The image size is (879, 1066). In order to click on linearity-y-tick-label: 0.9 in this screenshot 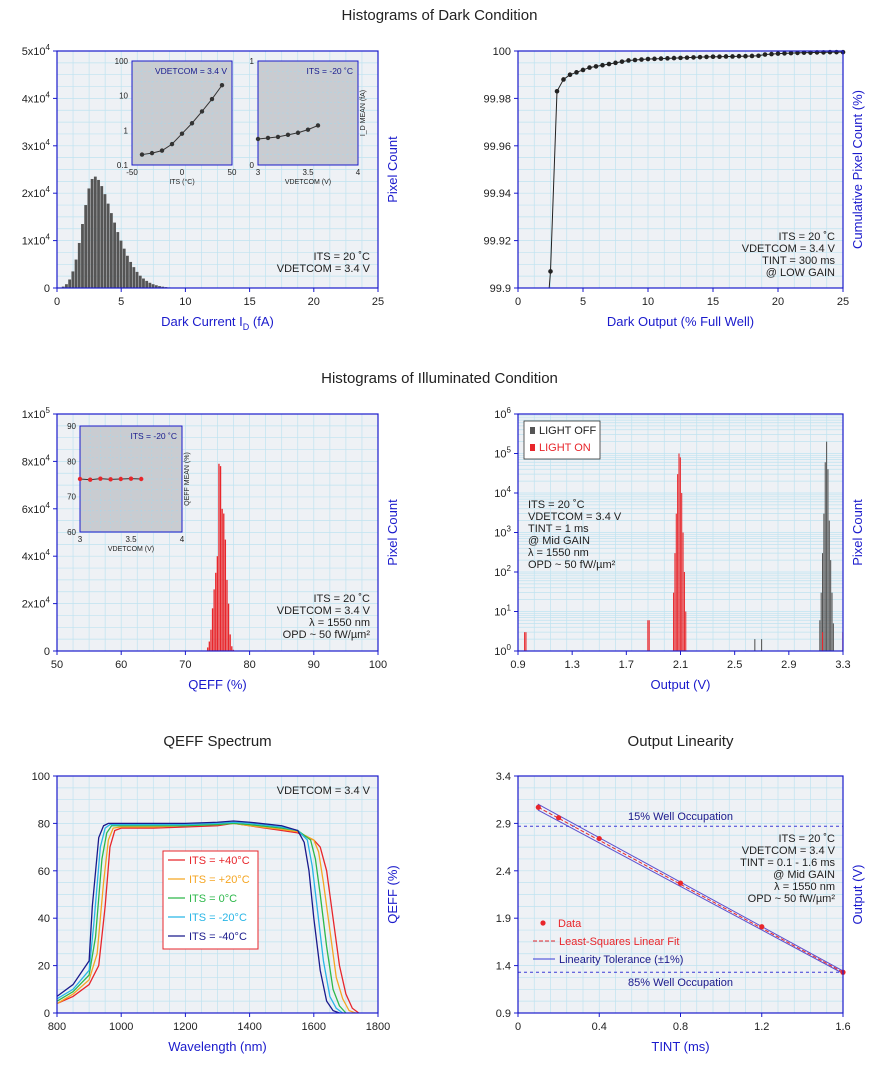, I will do `click(503, 1014)`.